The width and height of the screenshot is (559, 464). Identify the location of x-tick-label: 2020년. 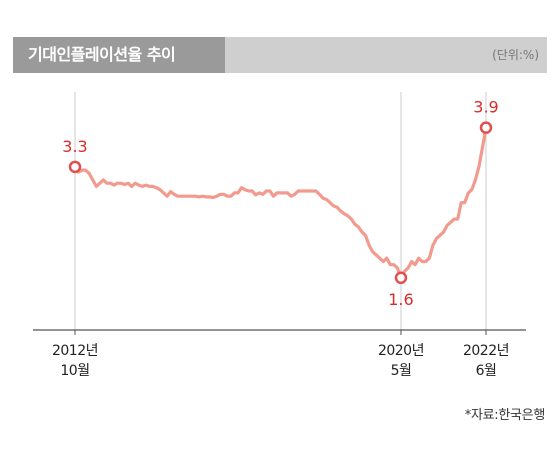
(401, 351).